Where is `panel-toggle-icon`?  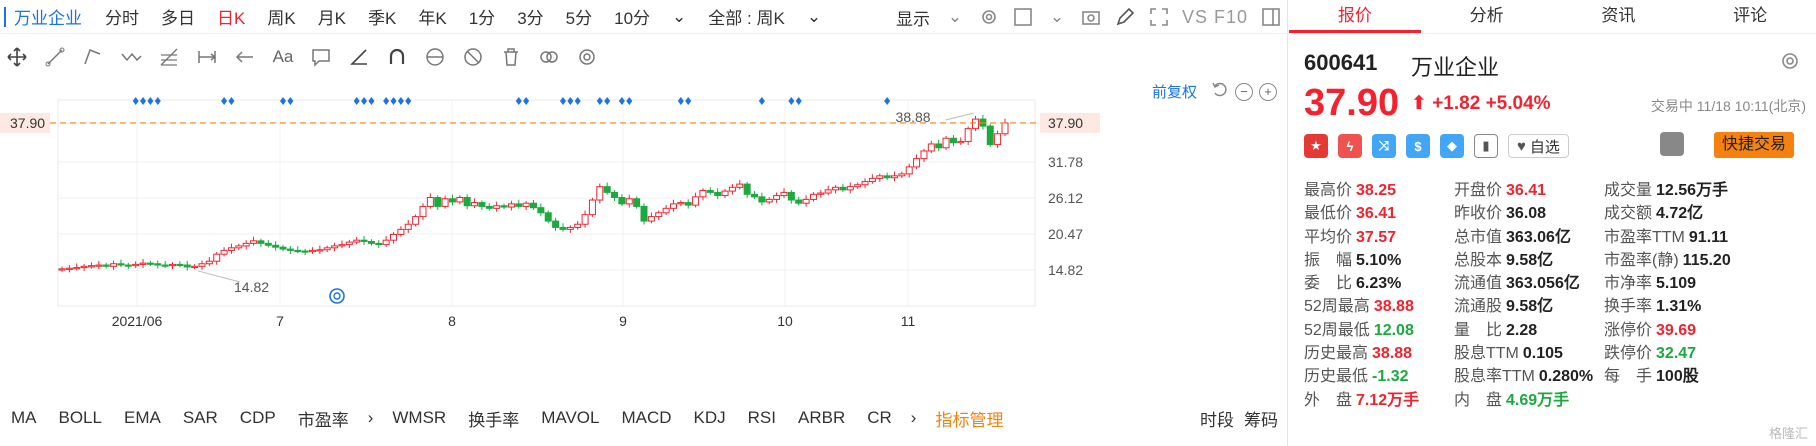
panel-toggle-icon is located at coordinates (1271, 17).